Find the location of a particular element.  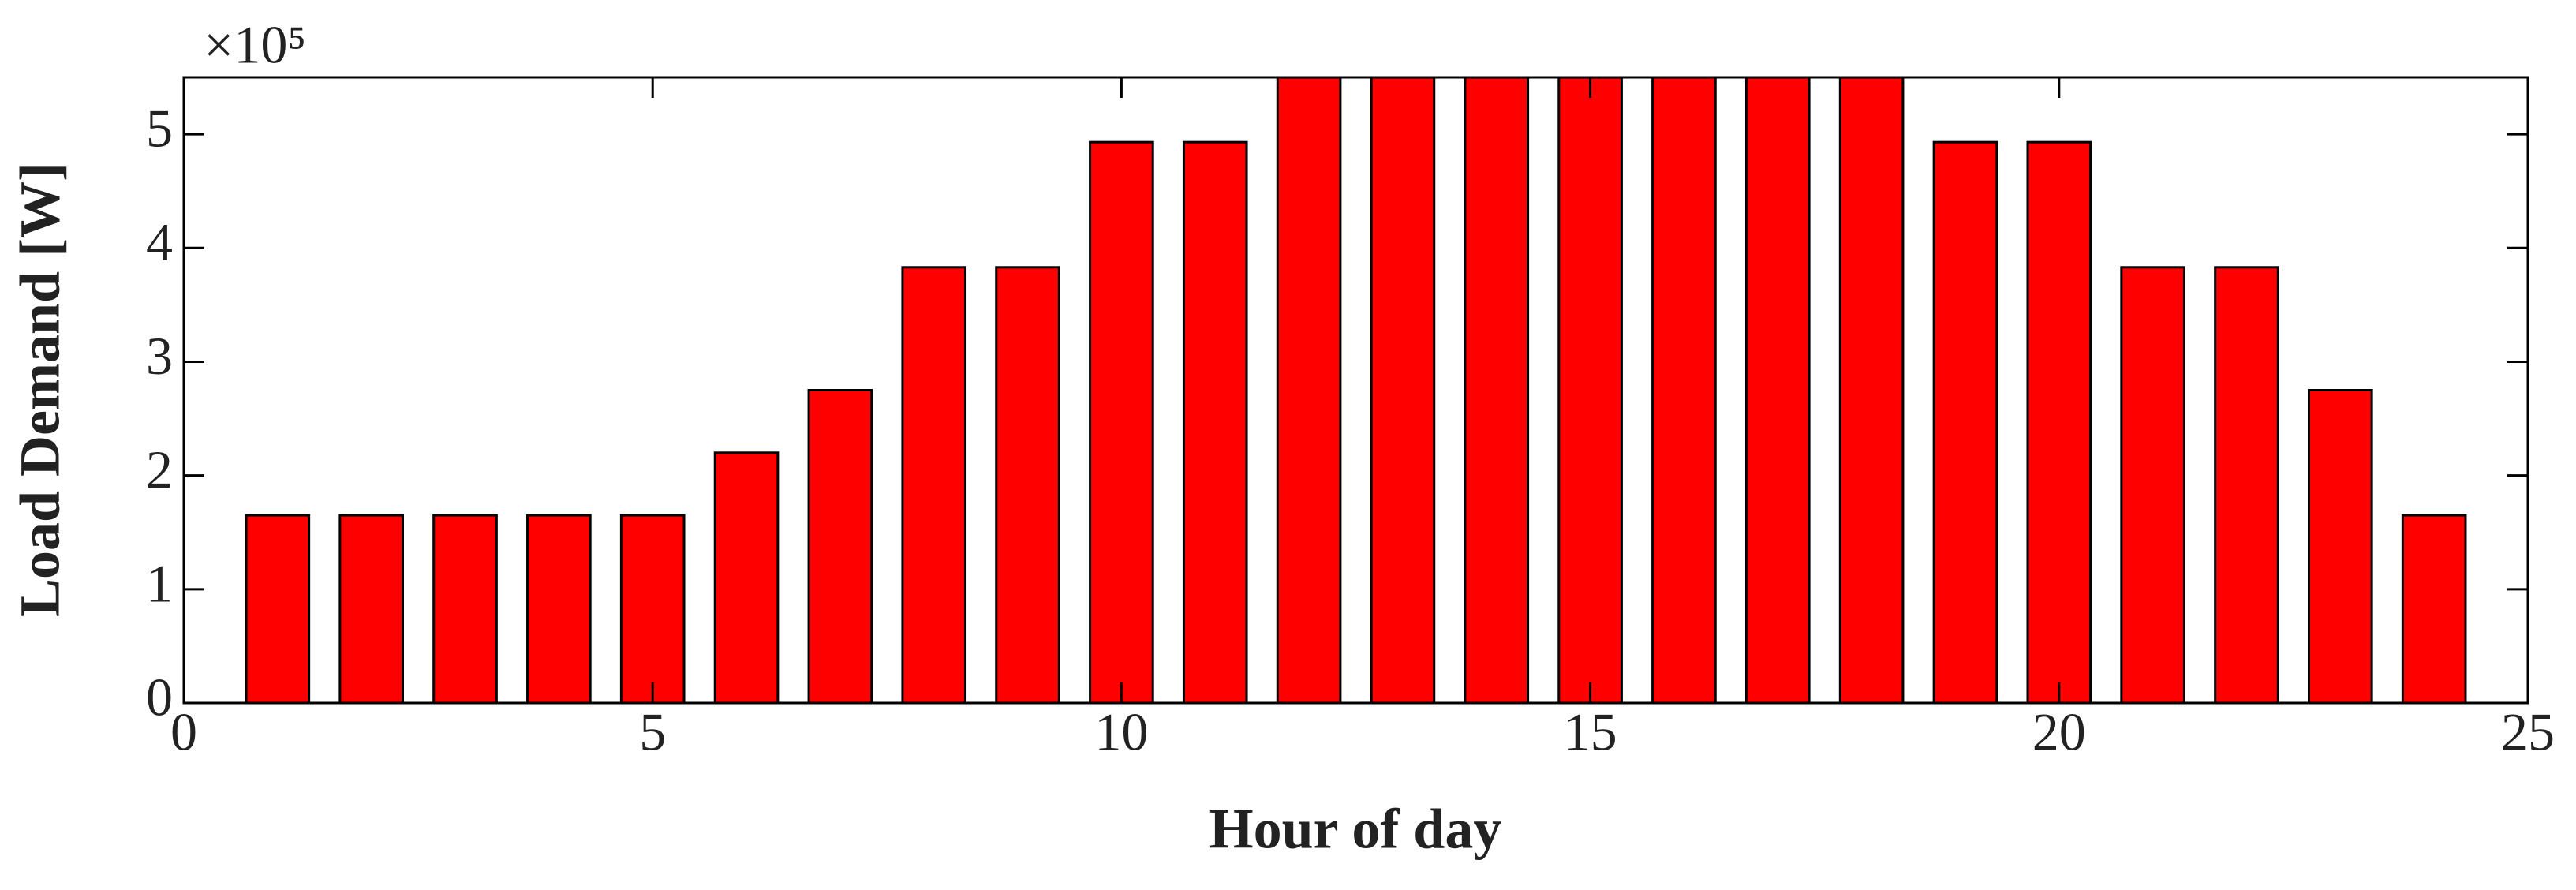

y-tick-label: 3 is located at coordinates (159, 356).